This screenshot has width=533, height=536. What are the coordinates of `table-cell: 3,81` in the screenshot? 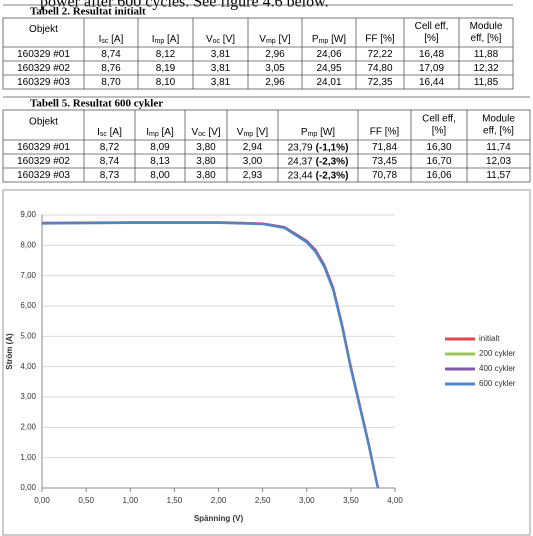 It's located at (221, 82).